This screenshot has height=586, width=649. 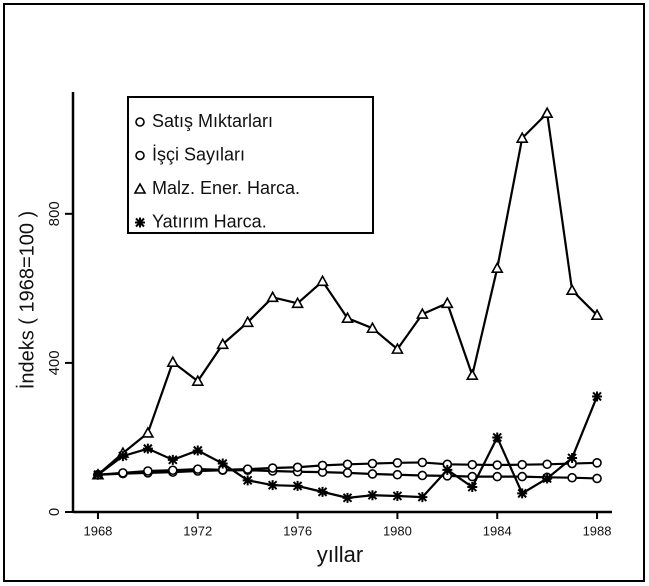 I want to click on x-axis-label: yıllar, so click(x=340, y=554).